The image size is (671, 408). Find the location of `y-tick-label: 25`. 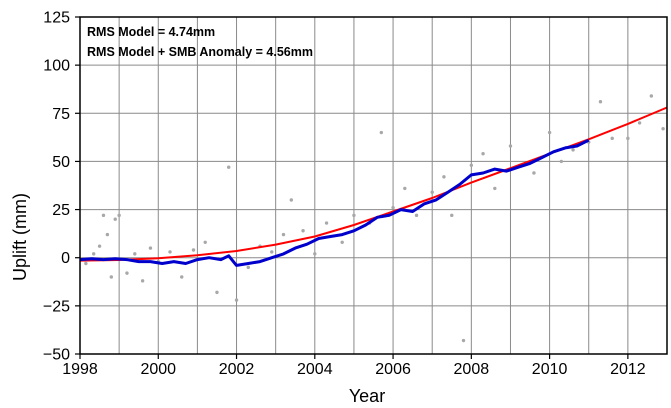

y-tick-label: 25 is located at coordinates (61, 210).